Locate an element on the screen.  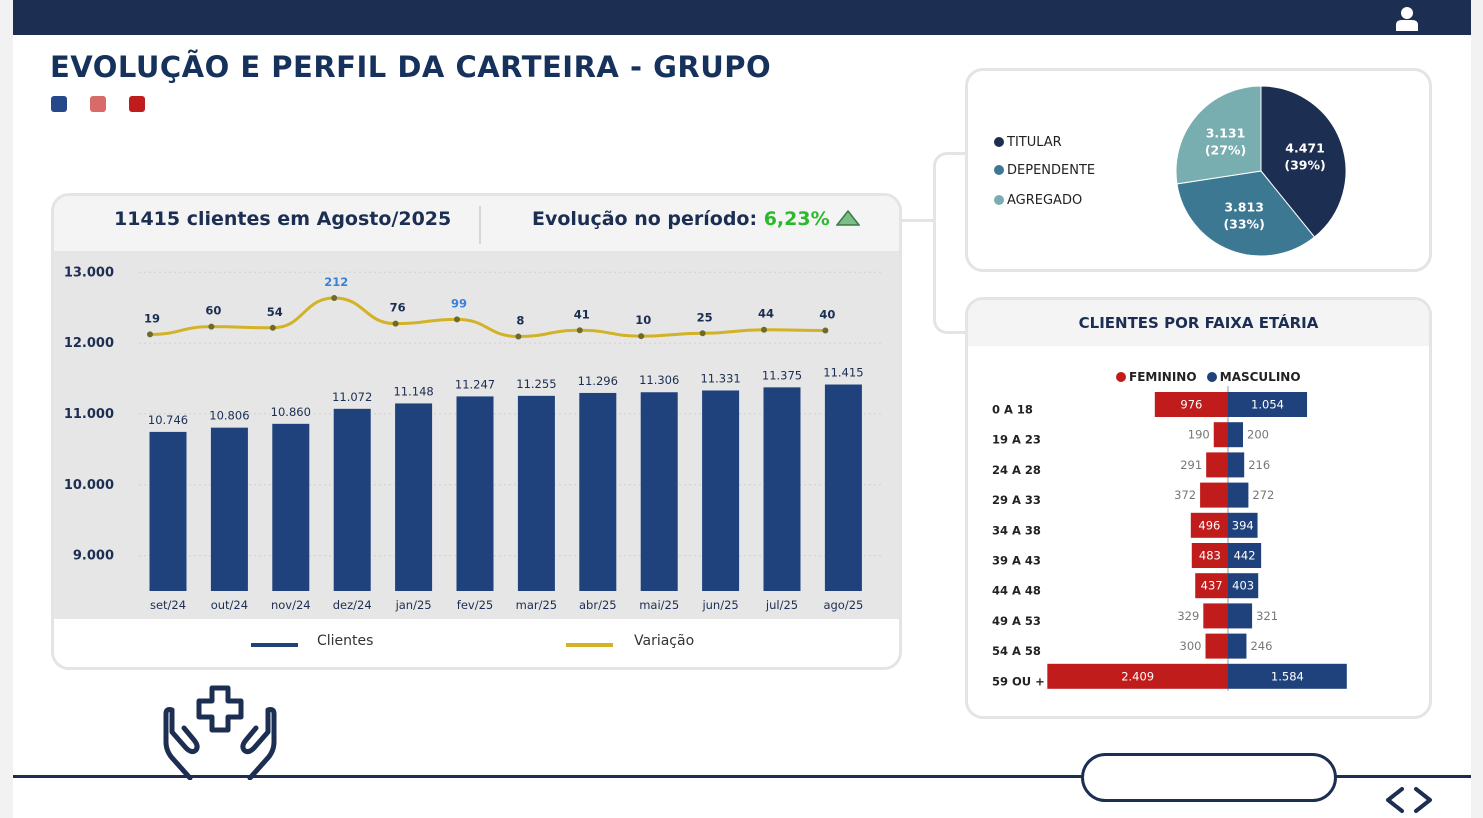
legend-dot-red is located at coordinates (137, 104).